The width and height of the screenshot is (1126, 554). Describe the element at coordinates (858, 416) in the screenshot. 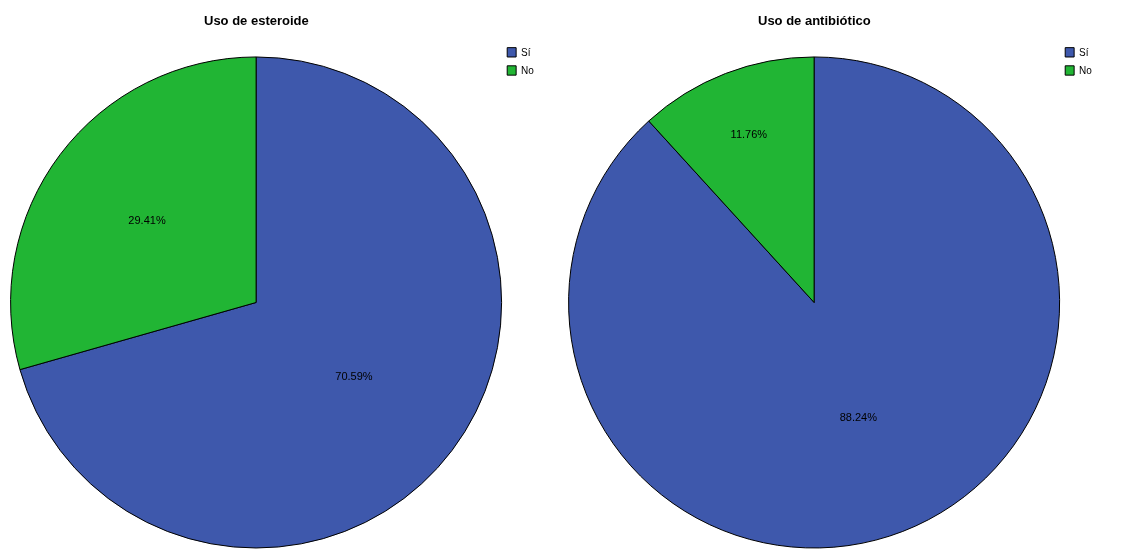

I see `data-label: 88.24%` at that location.